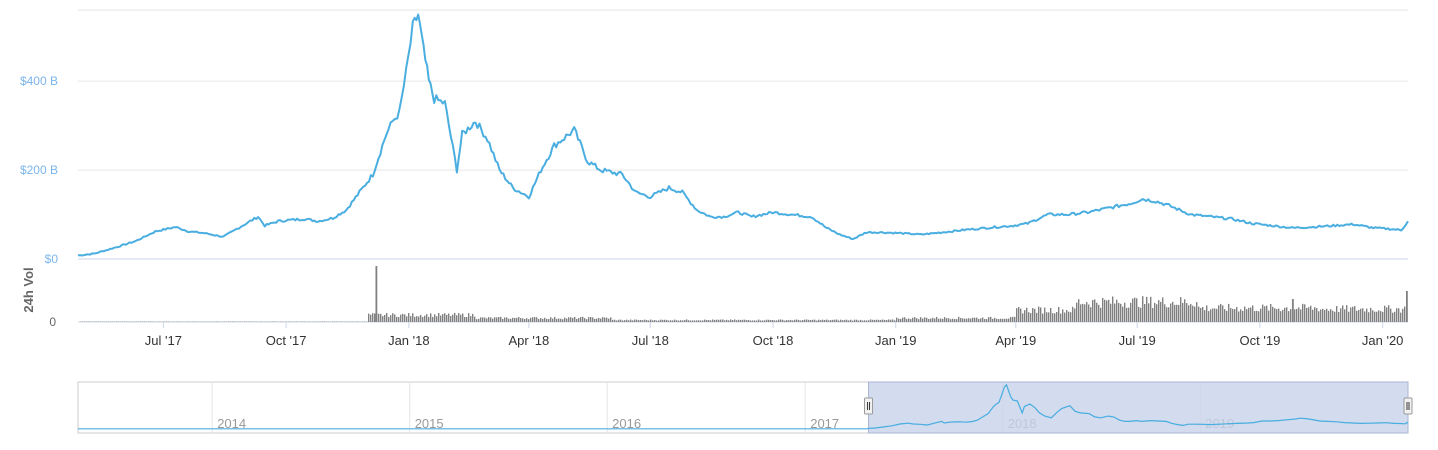  Describe the element at coordinates (745, 407) in the screenshot. I see `navigator: 201420152016201720182019` at that location.